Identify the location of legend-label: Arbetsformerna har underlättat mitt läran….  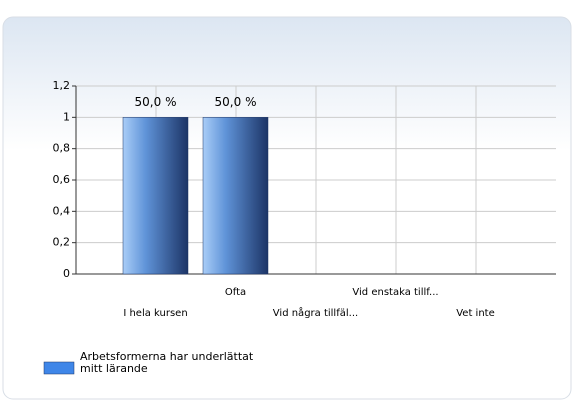
(167, 362).